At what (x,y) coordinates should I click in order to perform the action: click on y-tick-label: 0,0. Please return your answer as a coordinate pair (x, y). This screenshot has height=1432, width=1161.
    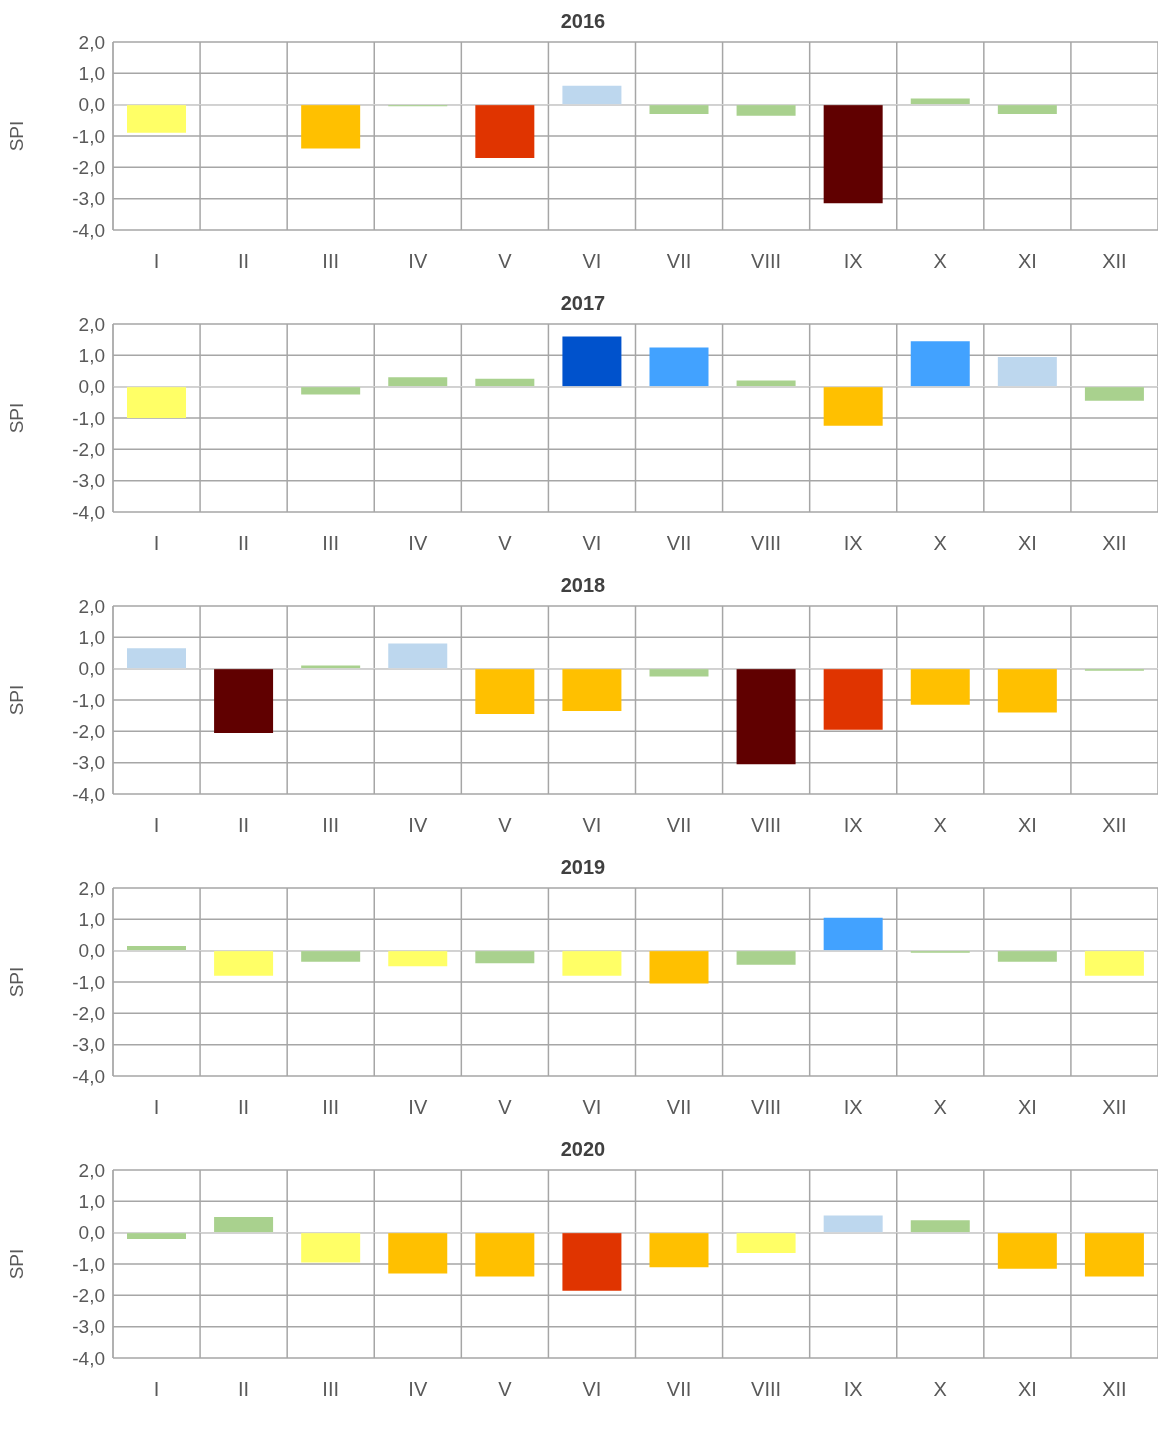
    Looking at the image, I should click on (91, 105).